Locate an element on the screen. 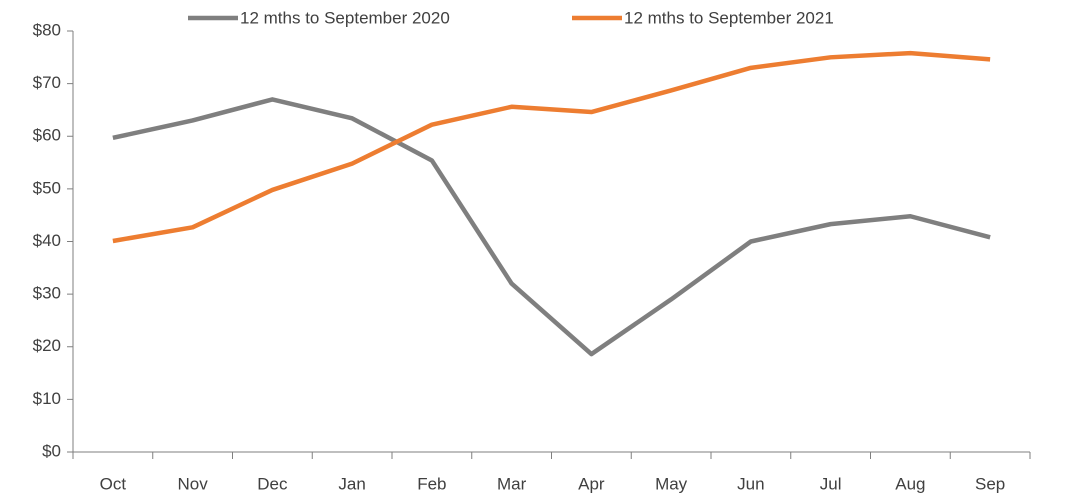  x-tick-label: May is located at coordinates (671, 483).